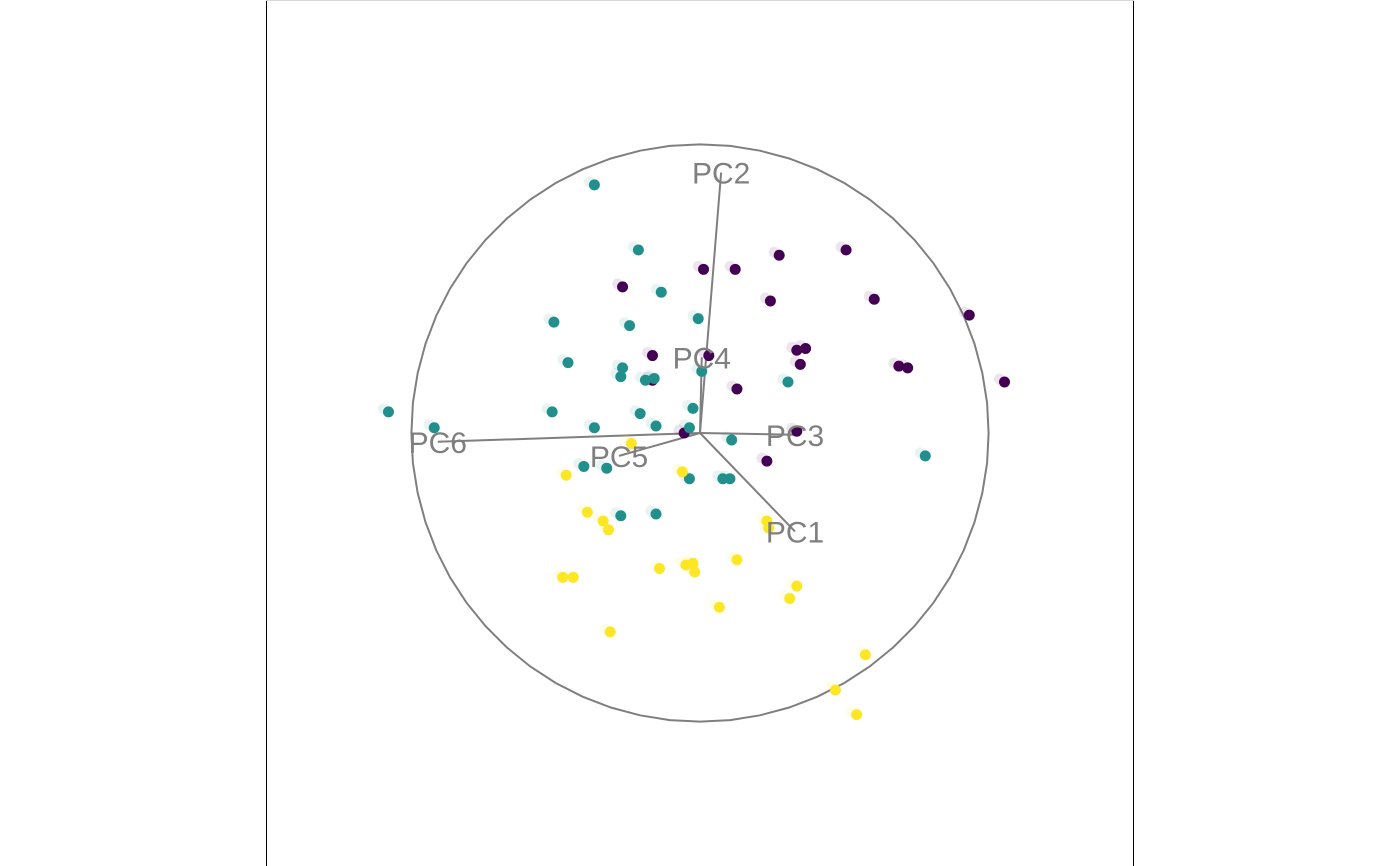  I want to click on axis-label-pc1: PC1, so click(795, 533).